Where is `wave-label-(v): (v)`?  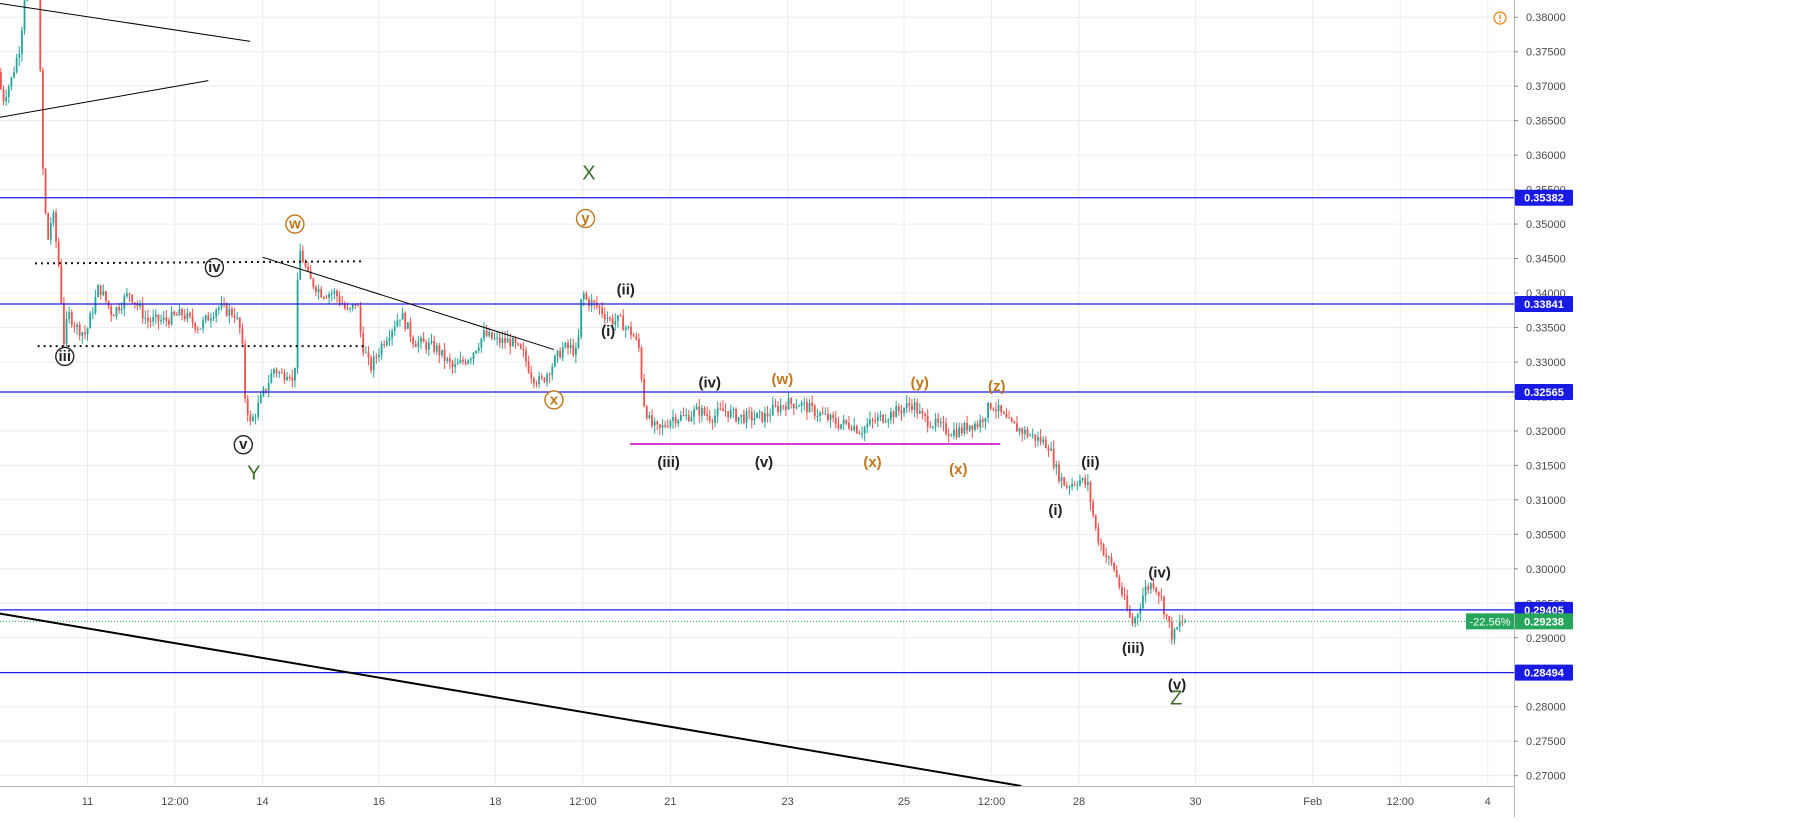
wave-label-(v): (v) is located at coordinates (764, 462).